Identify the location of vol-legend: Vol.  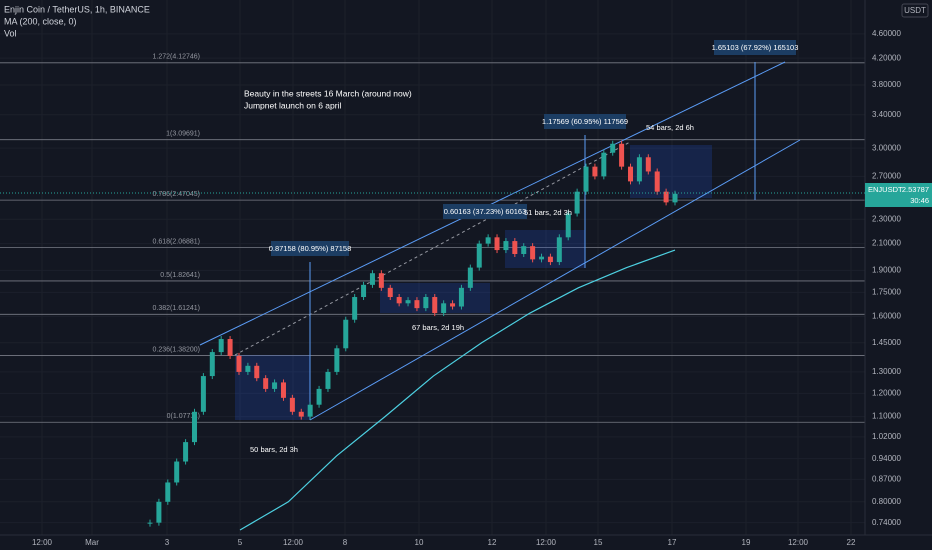
(10, 33).